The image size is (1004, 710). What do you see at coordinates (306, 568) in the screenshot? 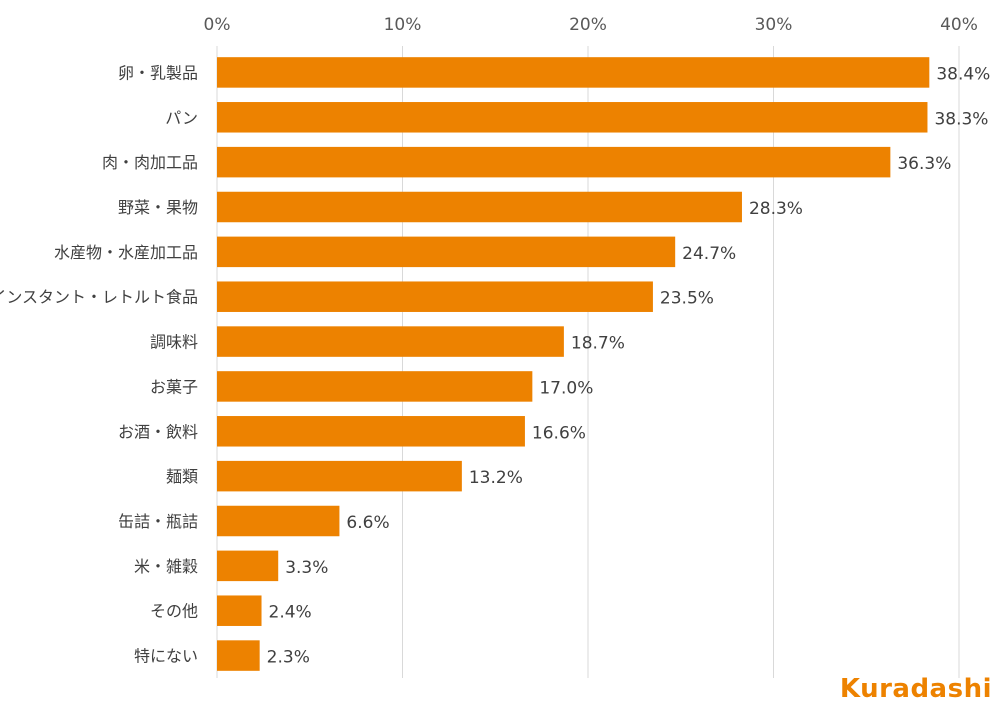
I see `data-label: 3.3%` at bounding box center [306, 568].